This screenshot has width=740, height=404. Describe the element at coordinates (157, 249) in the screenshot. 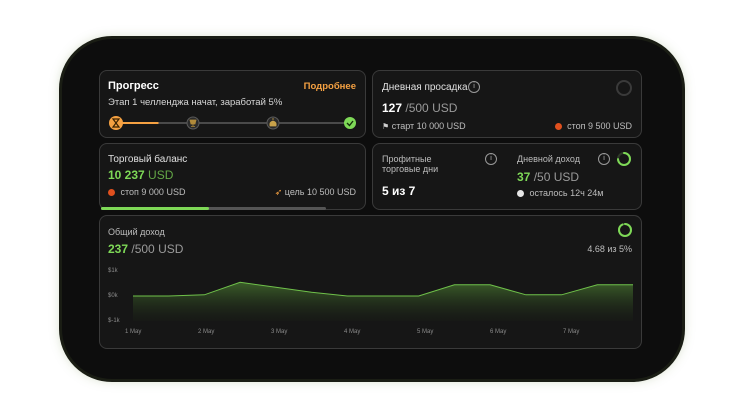

I see `total-income-value-total: /500 USD` at that location.